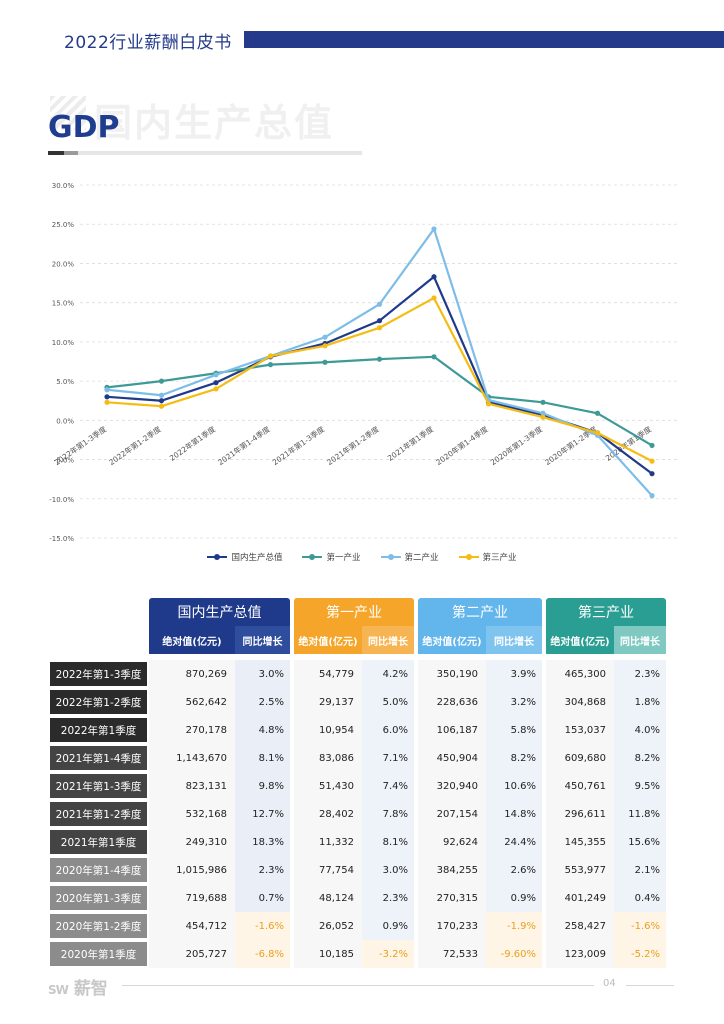  Describe the element at coordinates (388, 702) in the screenshot. I see `yoy-growth-cell: 5.0%` at that location.